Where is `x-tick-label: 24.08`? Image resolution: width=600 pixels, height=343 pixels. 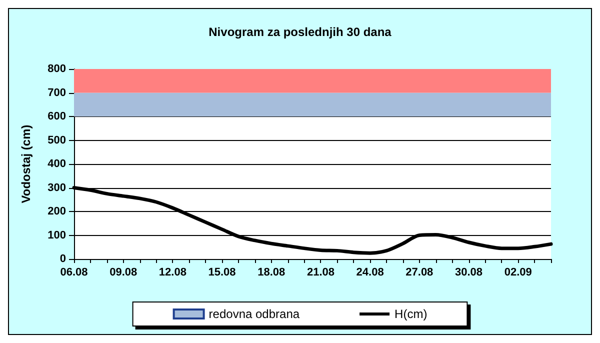
x-tick-label: 24.08 is located at coordinates (370, 272).